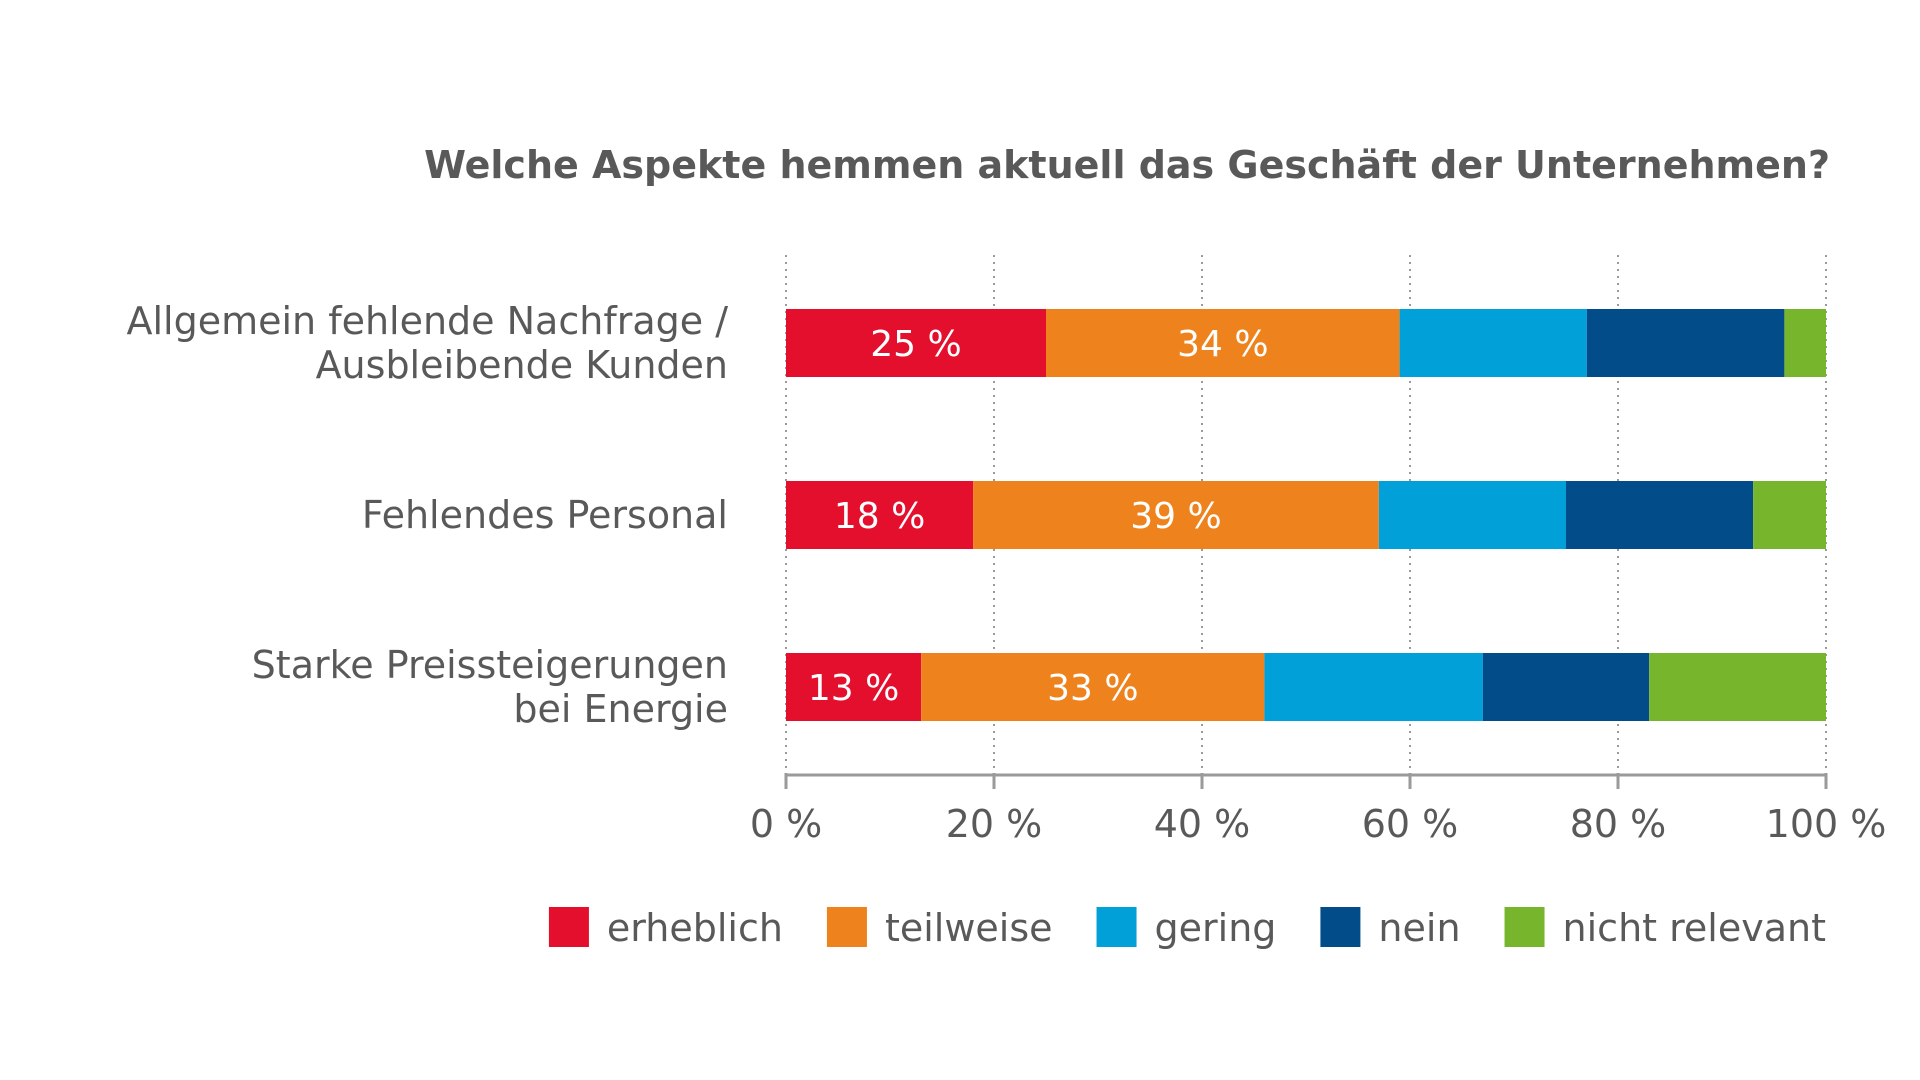 This screenshot has width=1920, height=1080. Describe the element at coordinates (522, 365) in the screenshot. I see `category-label: Ausbleibende Kunden` at that location.